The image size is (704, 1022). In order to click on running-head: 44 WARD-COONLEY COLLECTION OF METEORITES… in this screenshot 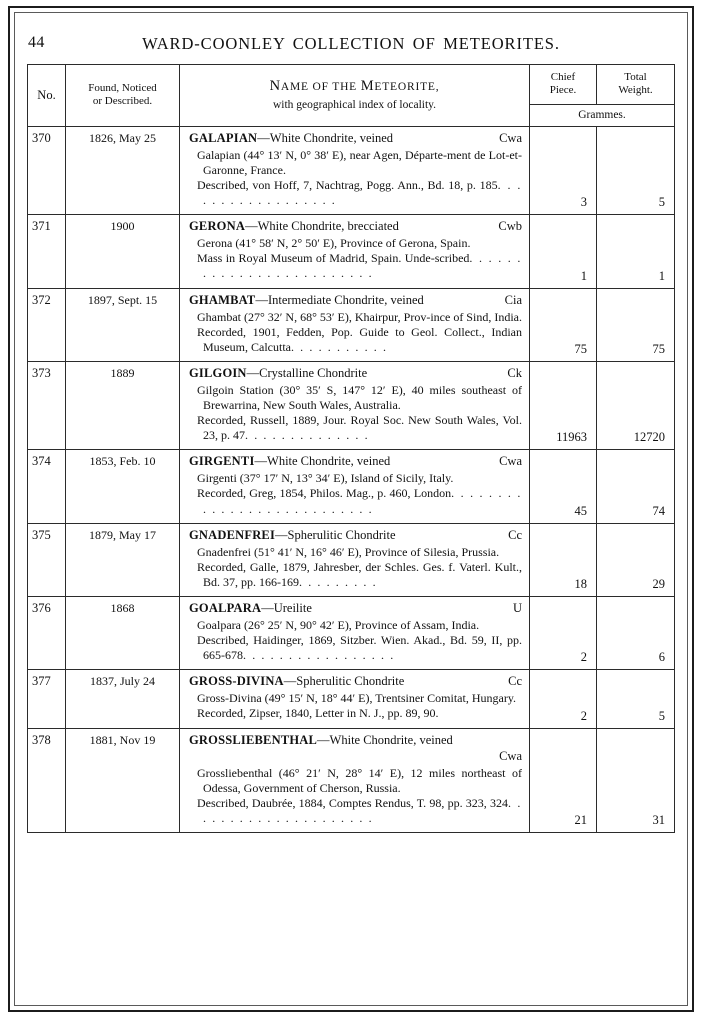, I will do `click(351, 46)`.